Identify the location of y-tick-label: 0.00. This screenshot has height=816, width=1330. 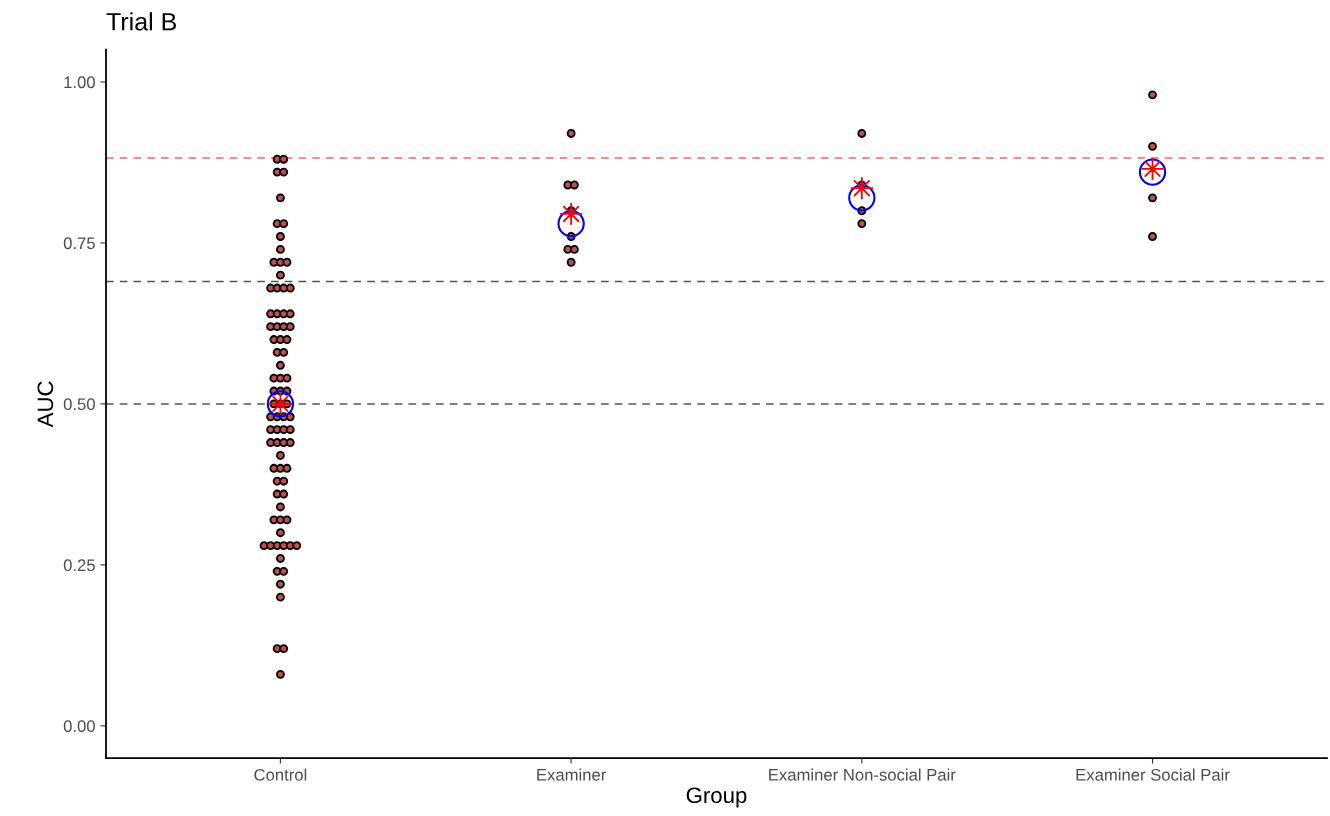
(79, 726).